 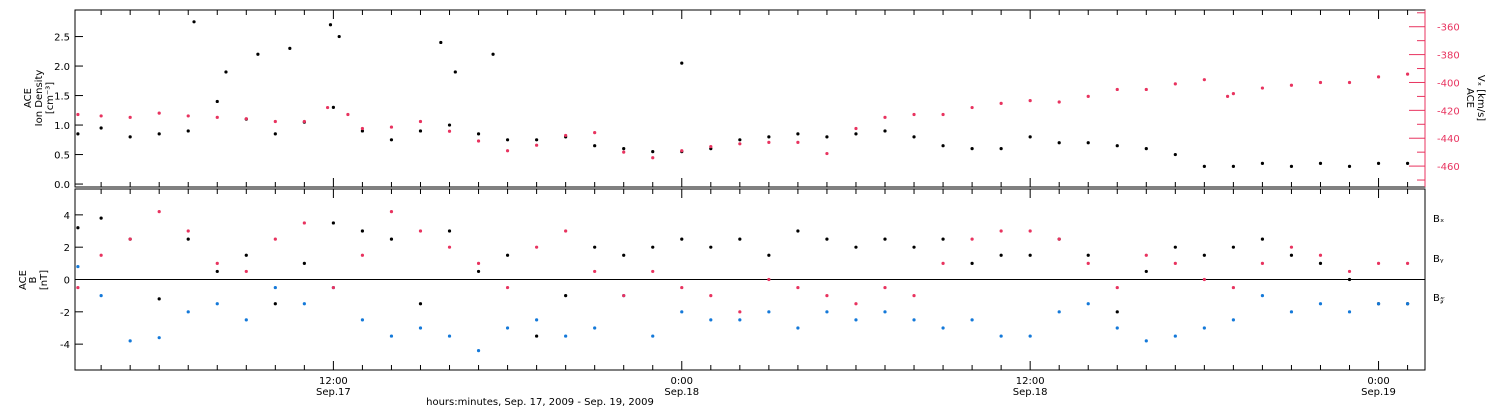 What do you see at coordinates (1378, 392) in the screenshot?
I see `x-tick-label-date: Sep.19` at bounding box center [1378, 392].